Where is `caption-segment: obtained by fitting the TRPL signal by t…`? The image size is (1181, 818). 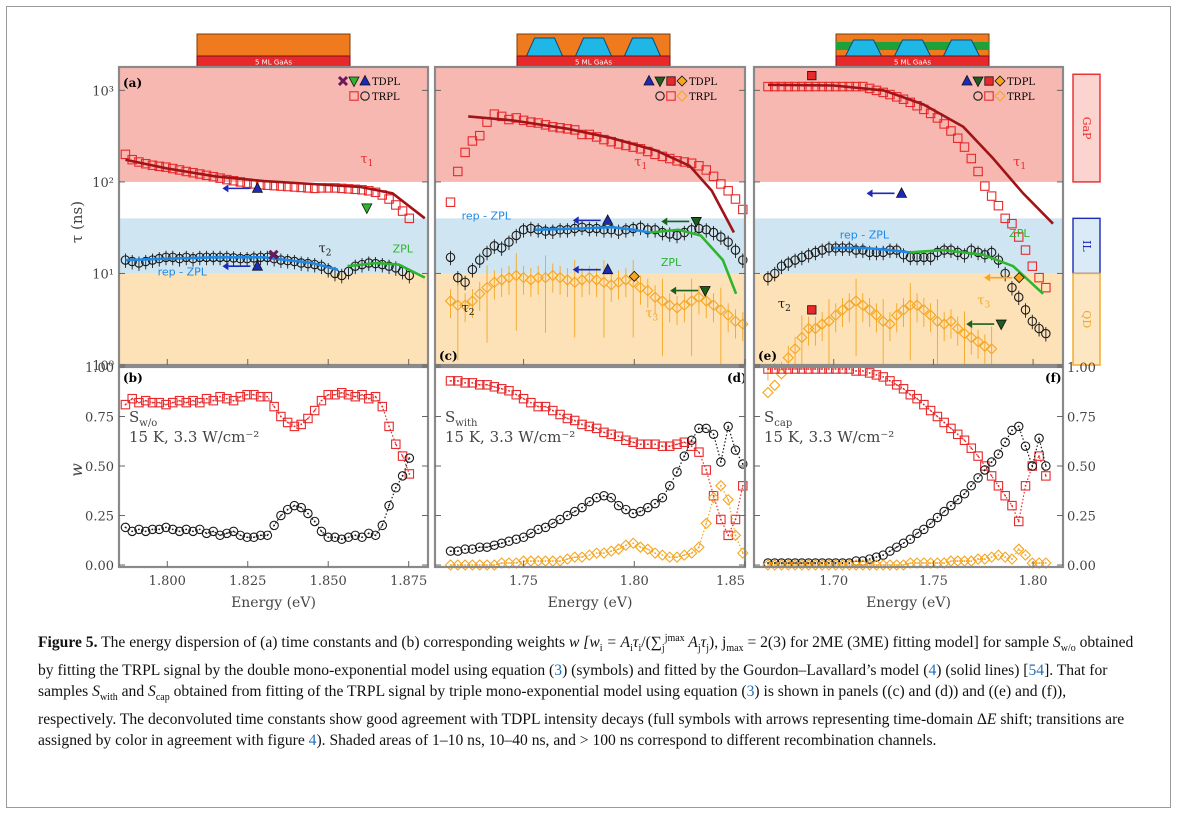
caption-segment: obtained by fitting the TRPL signal by t… is located at coordinates (586, 656).